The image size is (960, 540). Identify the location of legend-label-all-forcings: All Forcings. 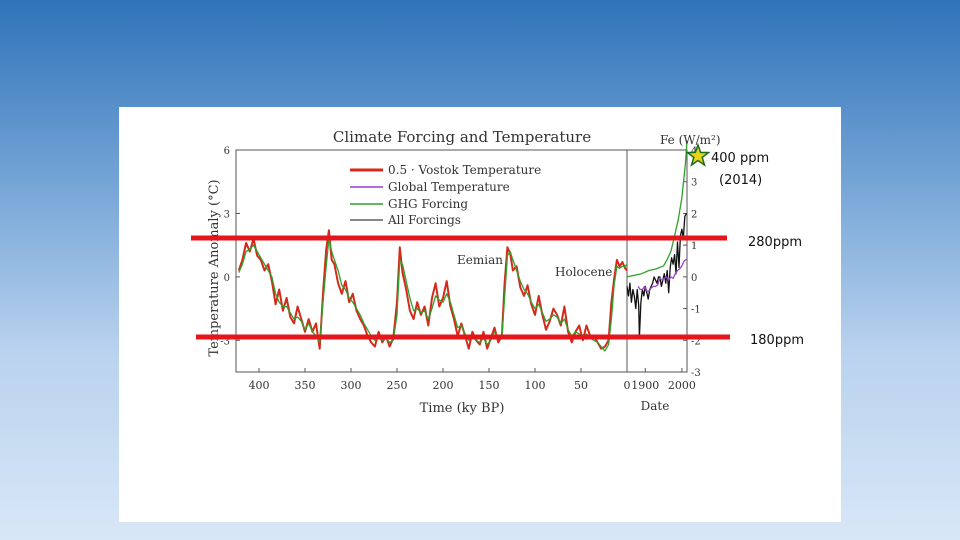
(424, 220).